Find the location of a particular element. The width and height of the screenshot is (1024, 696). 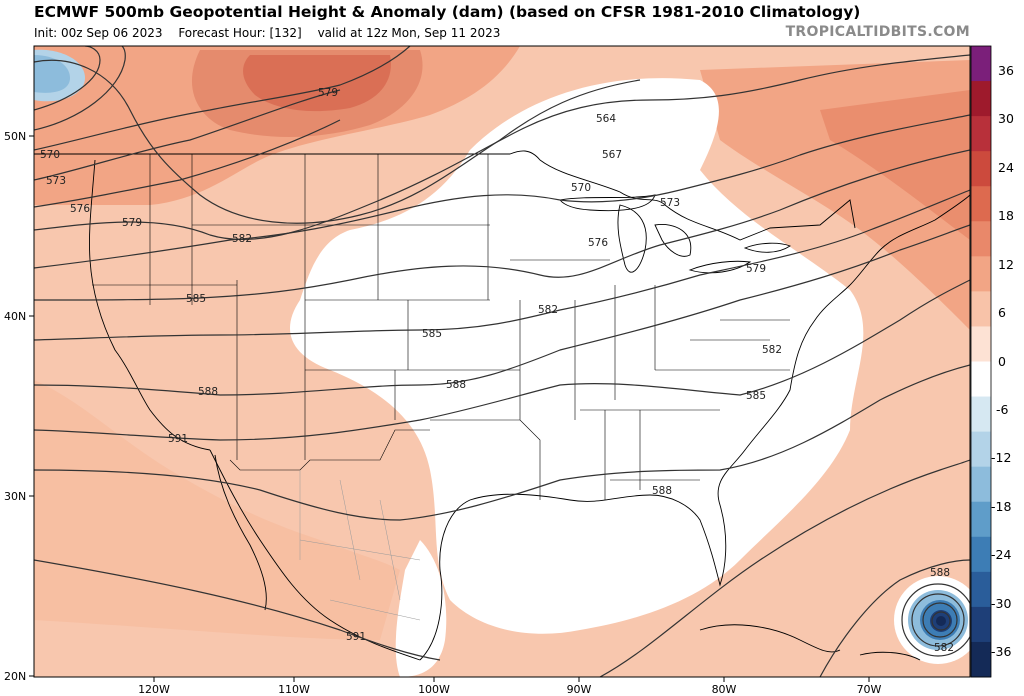

lon-label: 100W is located at coordinates (434, 689).